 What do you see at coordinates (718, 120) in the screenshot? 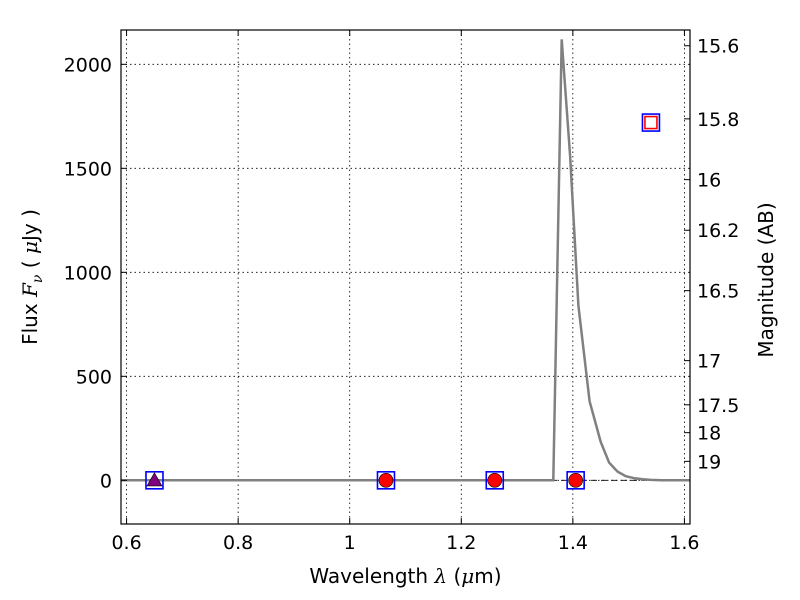
I see `mag-tick-label: 15.8` at bounding box center [718, 120].